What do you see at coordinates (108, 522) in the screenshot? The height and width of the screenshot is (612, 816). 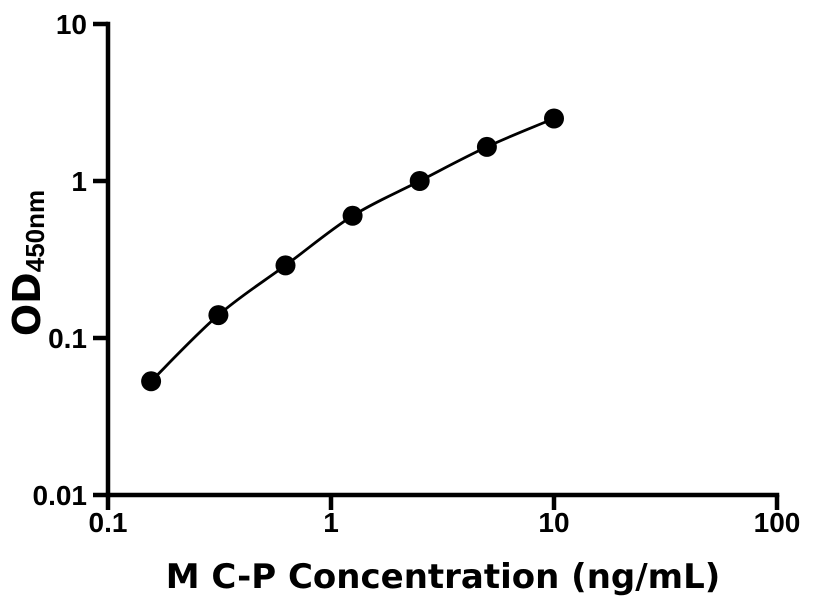 I see `x-tick-label: 0.1` at bounding box center [108, 522].